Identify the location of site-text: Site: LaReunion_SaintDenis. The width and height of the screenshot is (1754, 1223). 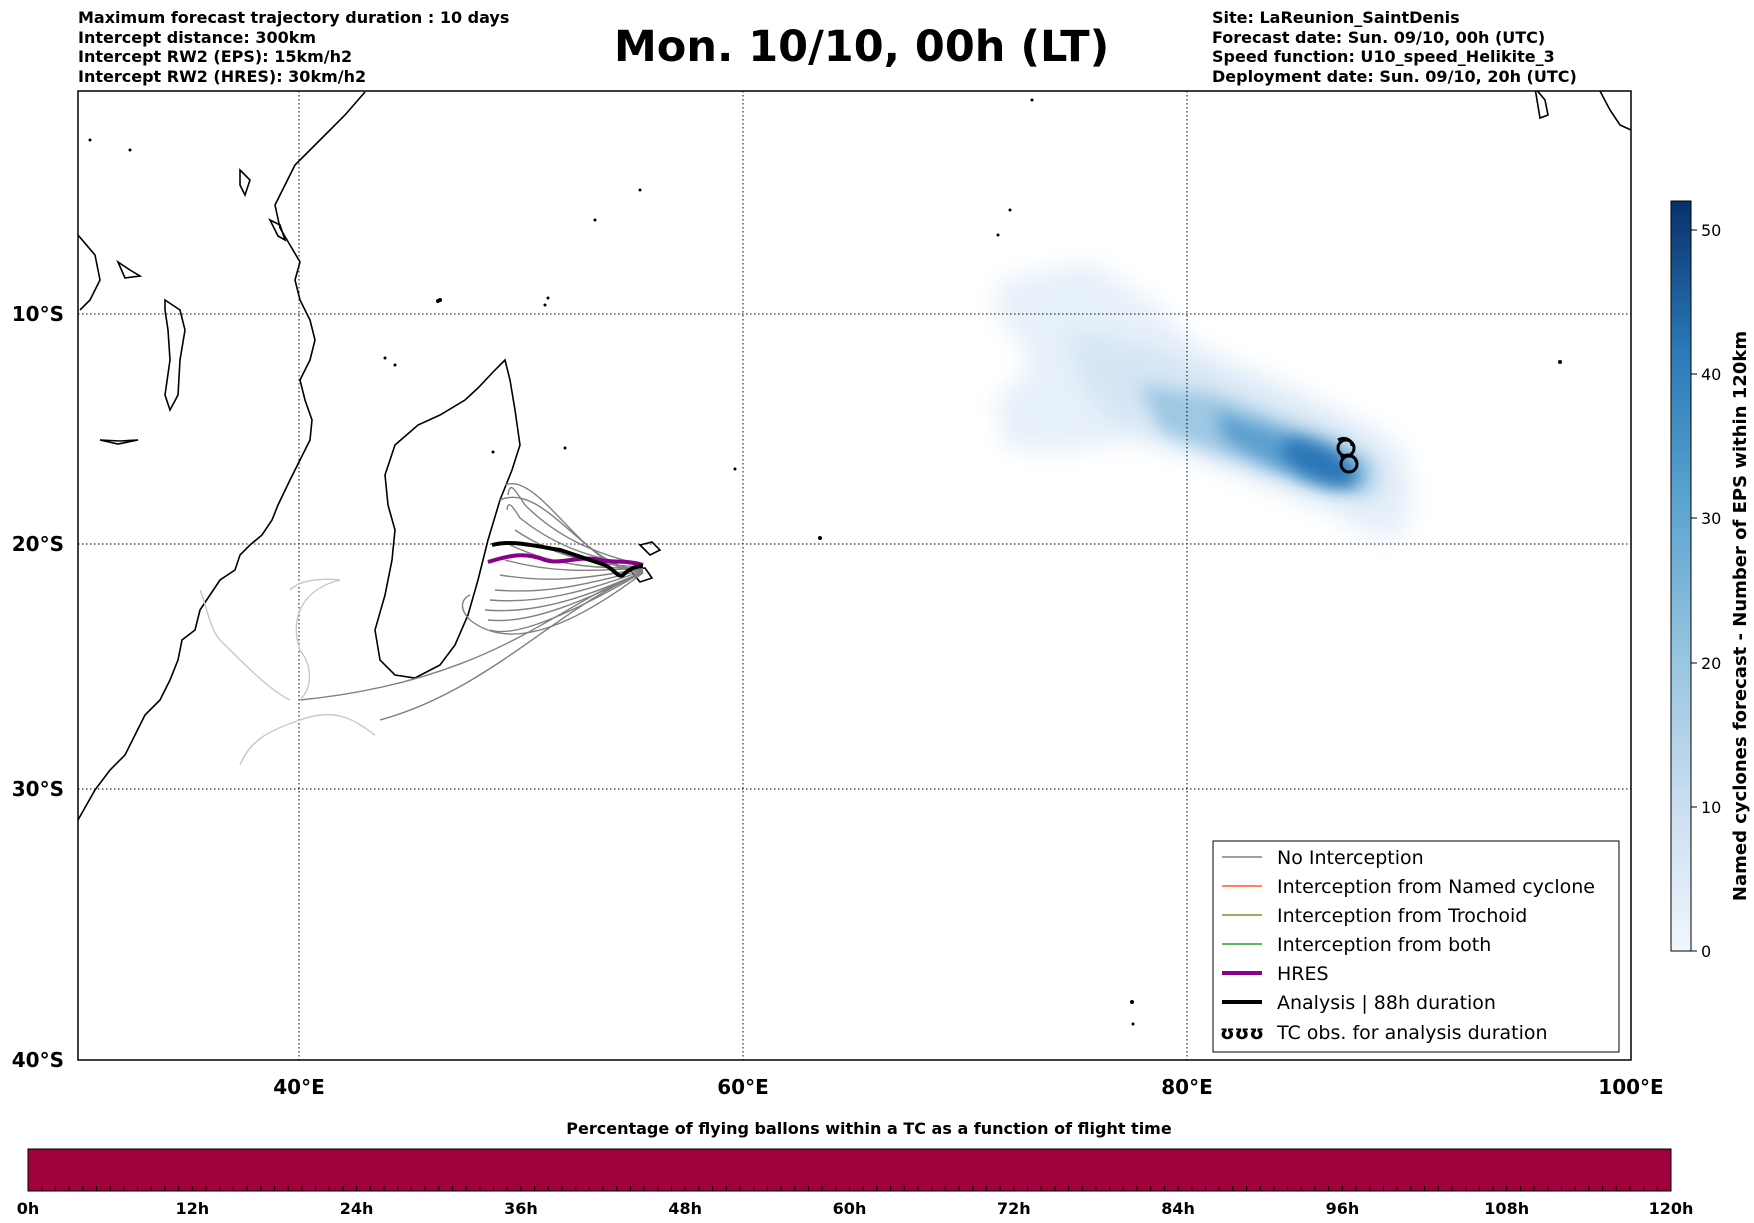
(1336, 17).